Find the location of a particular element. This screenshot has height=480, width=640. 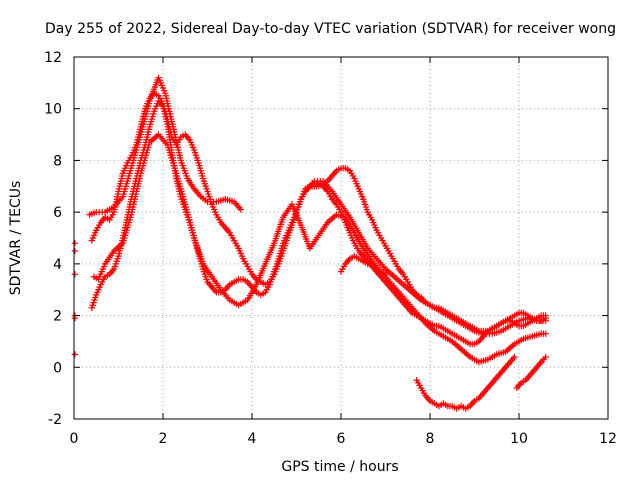

y-tick-label: 8 is located at coordinates (57, 161).